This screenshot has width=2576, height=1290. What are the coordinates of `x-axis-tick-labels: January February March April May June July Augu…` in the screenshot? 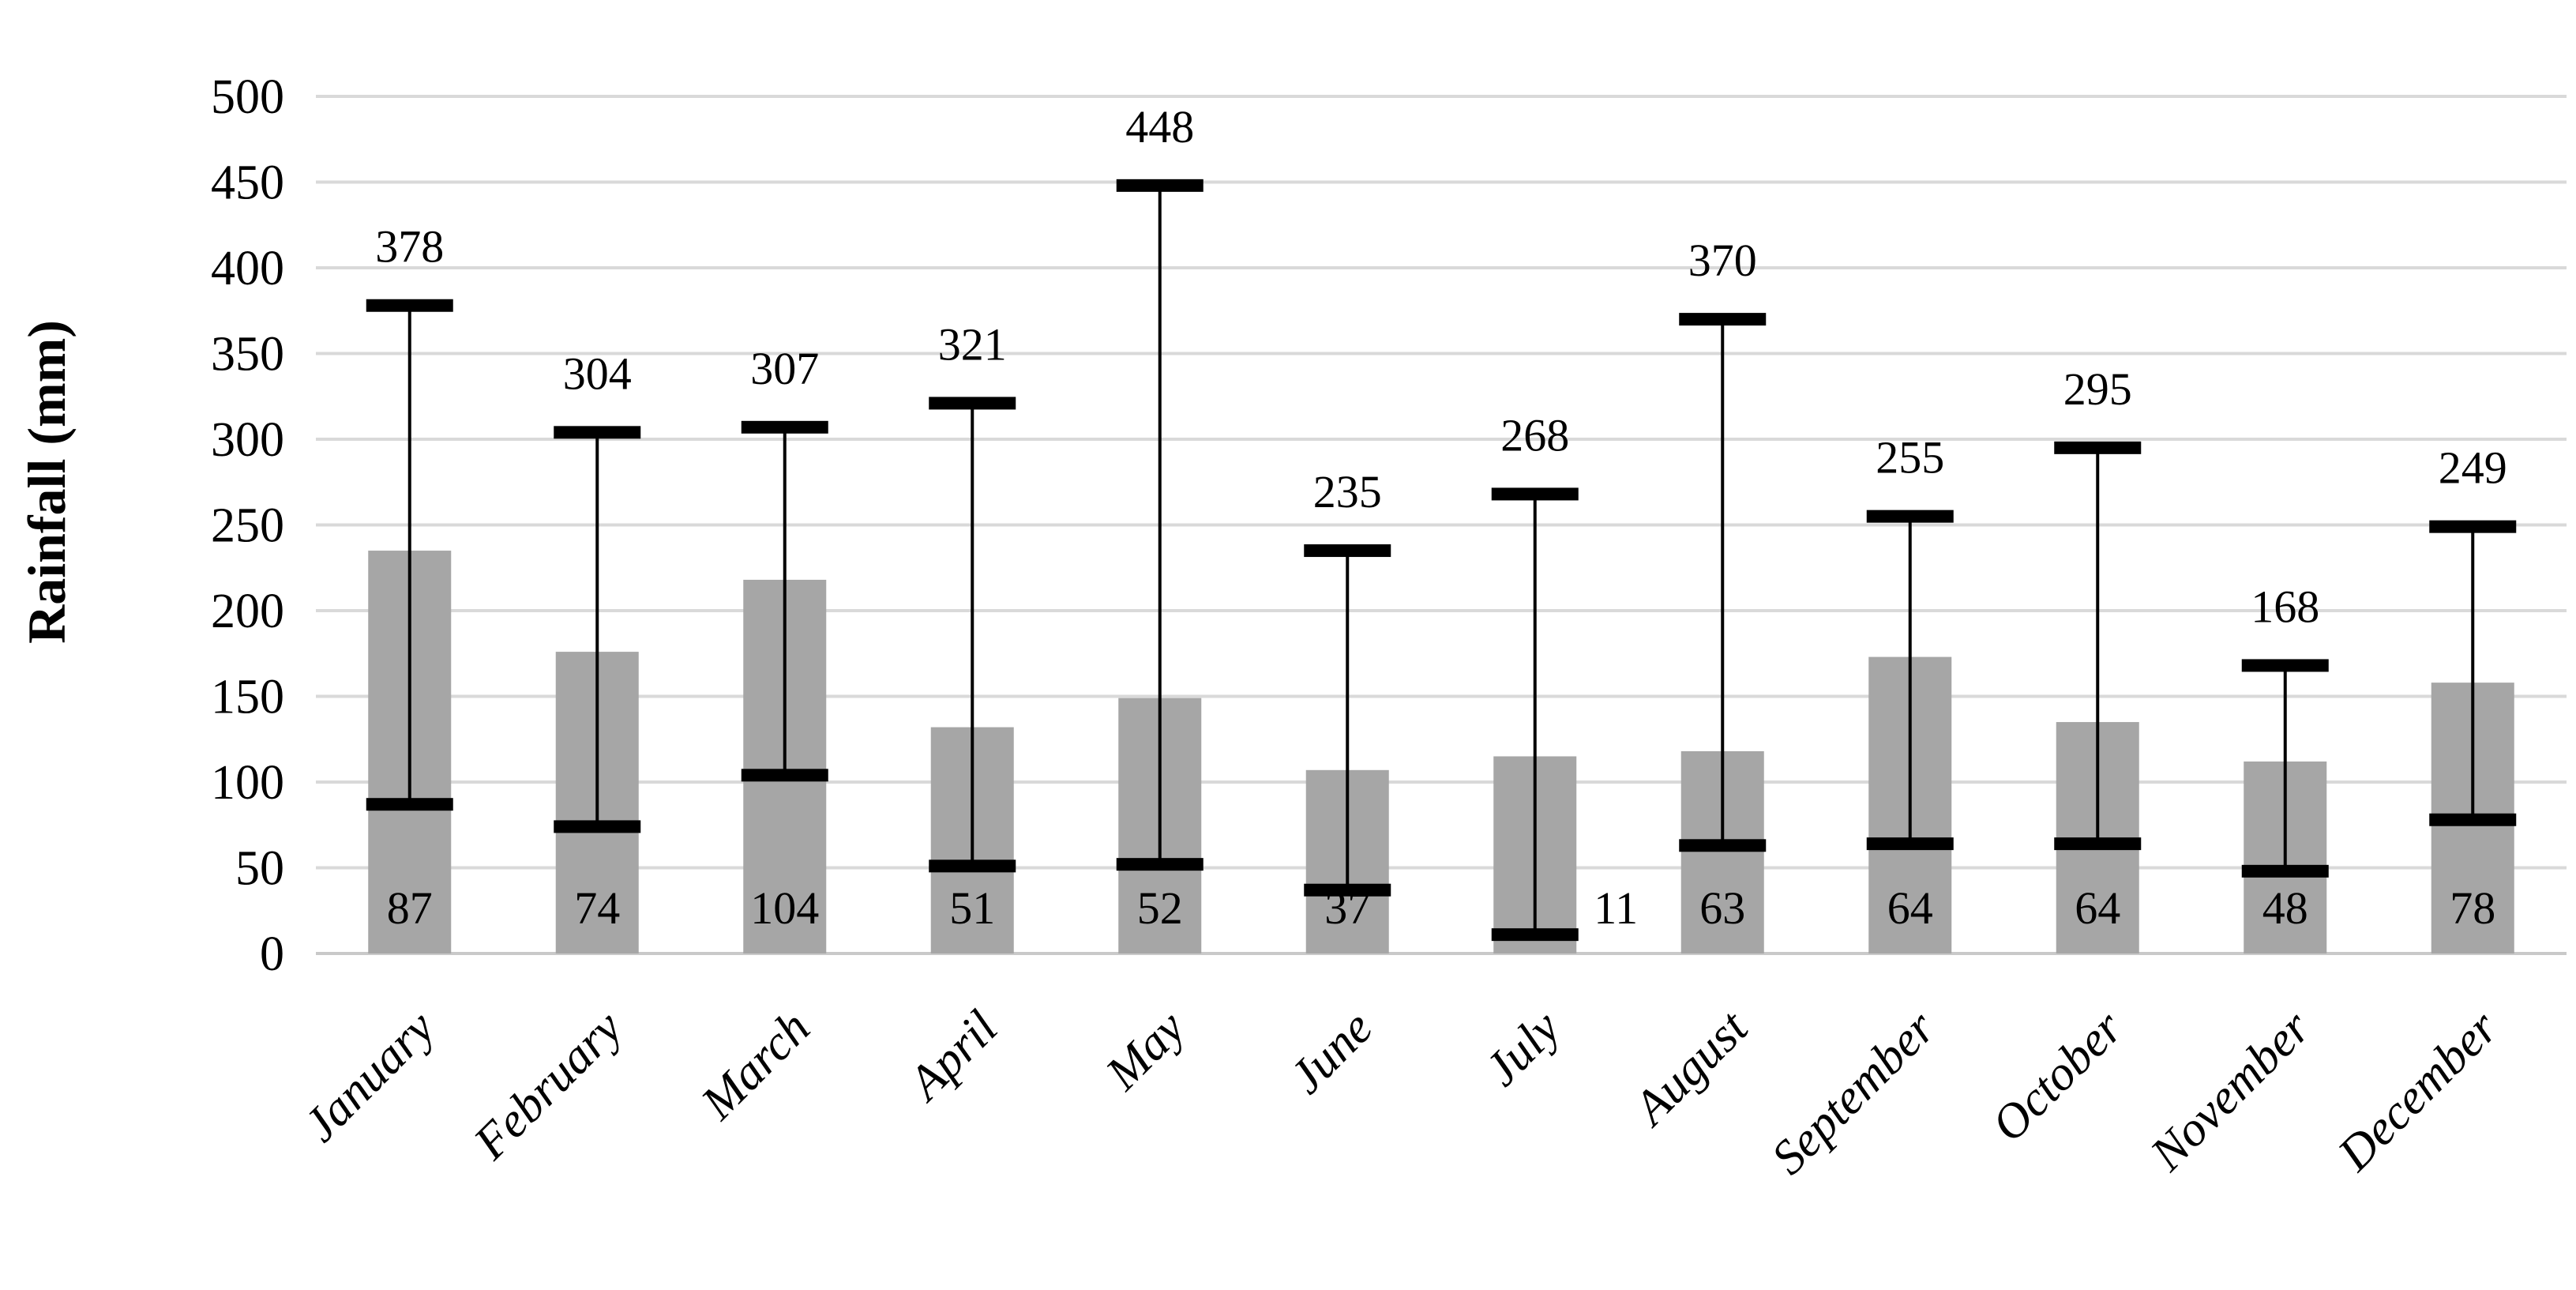 It's located at (1401, 1092).